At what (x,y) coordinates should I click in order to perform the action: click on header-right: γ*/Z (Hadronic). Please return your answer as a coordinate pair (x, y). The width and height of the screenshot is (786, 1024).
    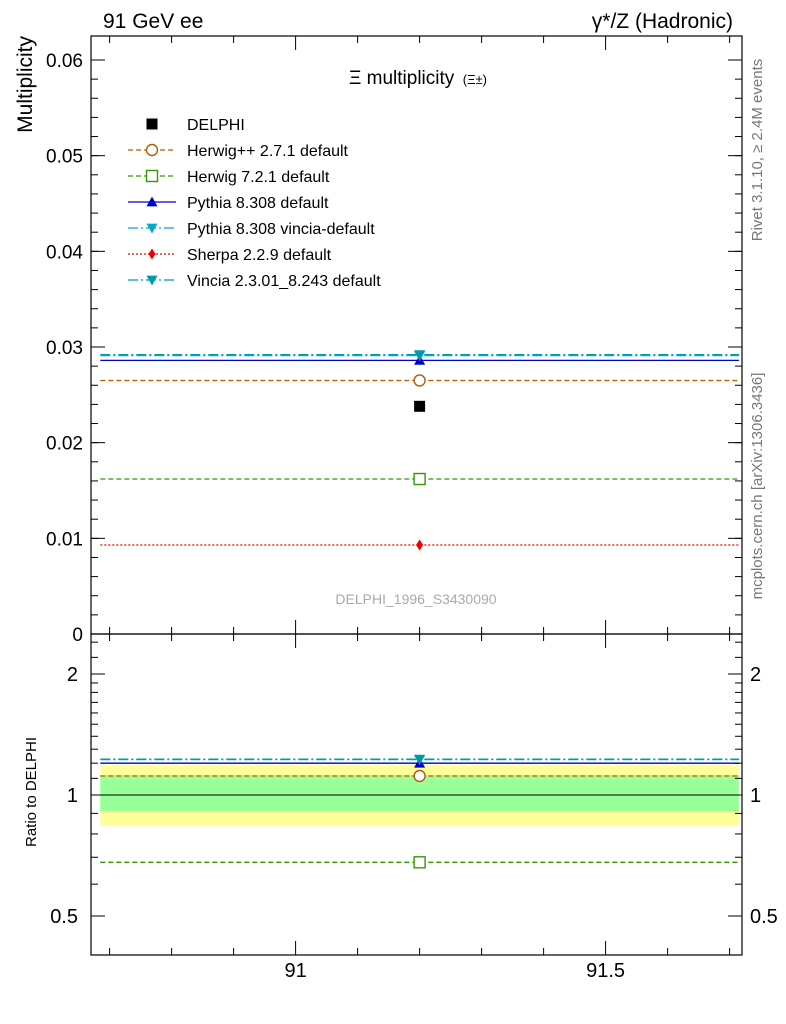
    Looking at the image, I should click on (662, 21).